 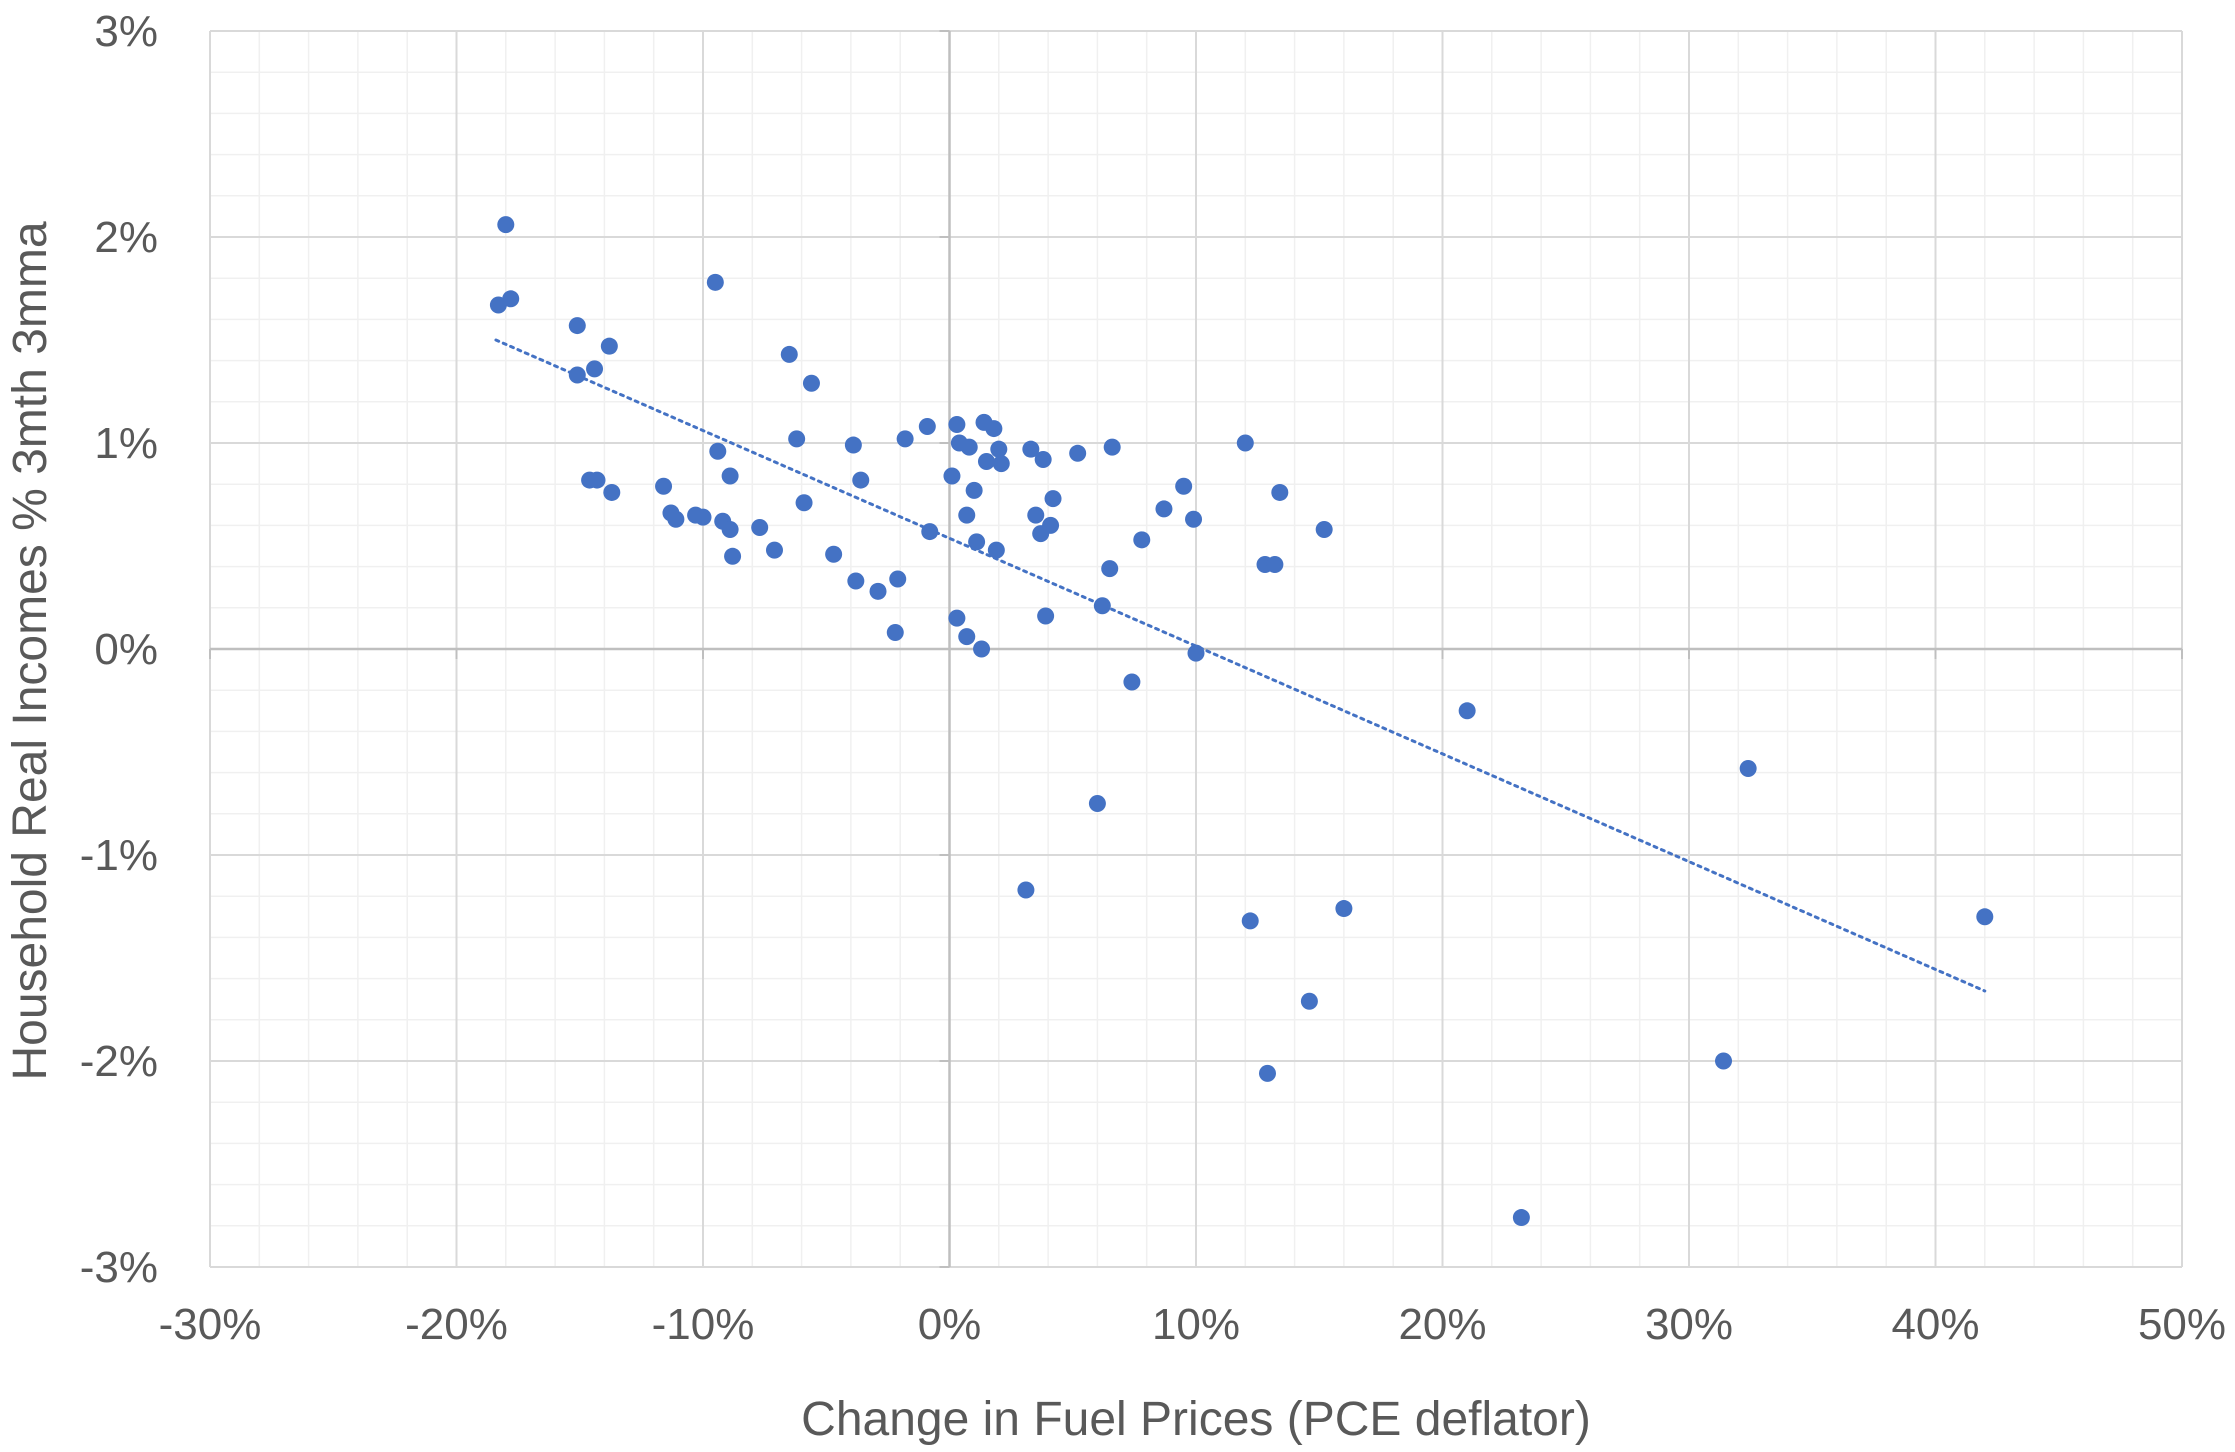 What do you see at coordinates (210, 1324) in the screenshot?
I see `x-tick-label: -30%` at bounding box center [210, 1324].